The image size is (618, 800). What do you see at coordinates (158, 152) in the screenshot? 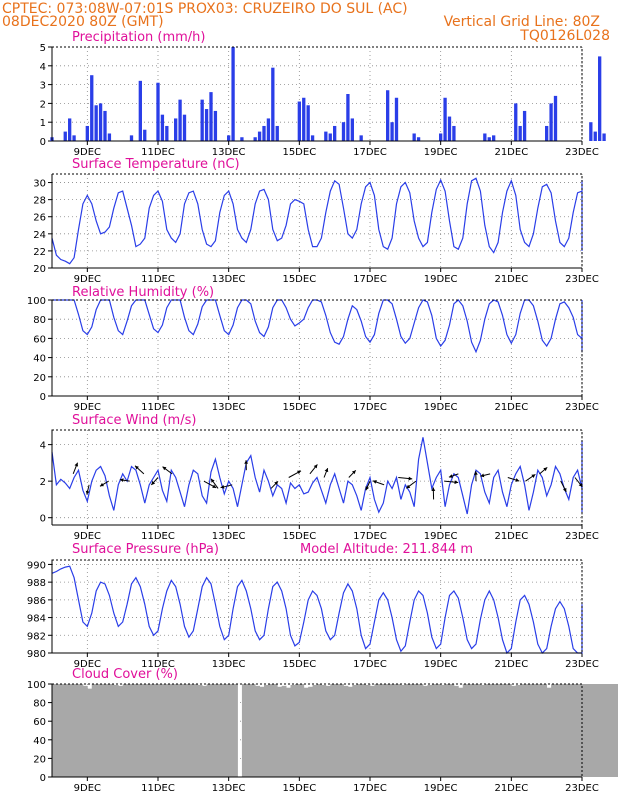
I see `precipitation-xtick-label: 11DEC` at bounding box center [158, 152].